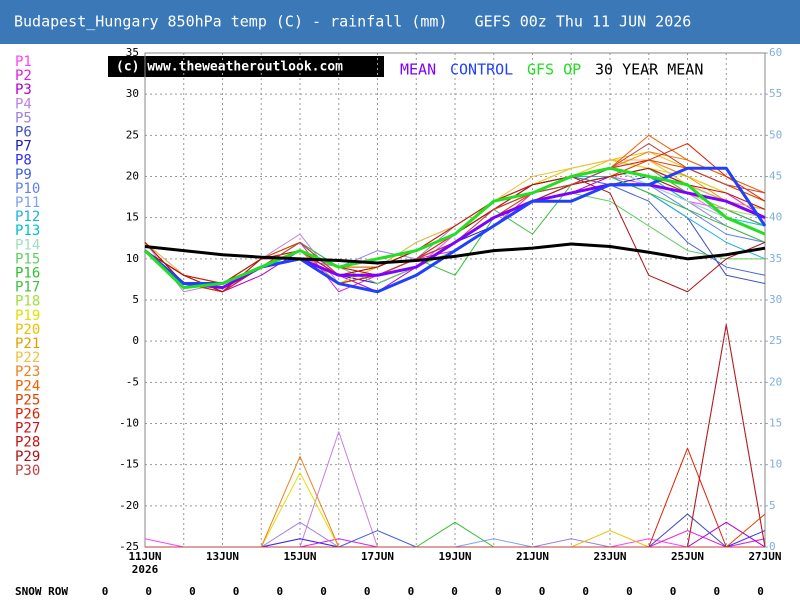 The image size is (800, 600). Describe the element at coordinates (23, 104) in the screenshot. I see `legend-entry: P4` at that location.